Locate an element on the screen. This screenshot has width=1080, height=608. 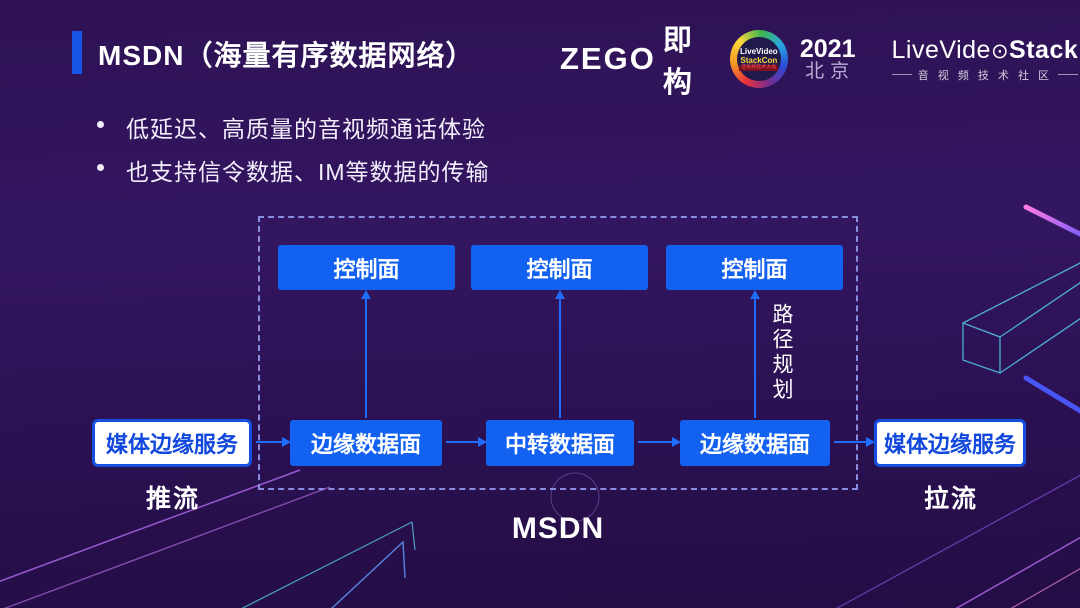
conference-badge-ring-icon: LiveVideo StackCon 音视频技术大会 is located at coordinates (758, 59).